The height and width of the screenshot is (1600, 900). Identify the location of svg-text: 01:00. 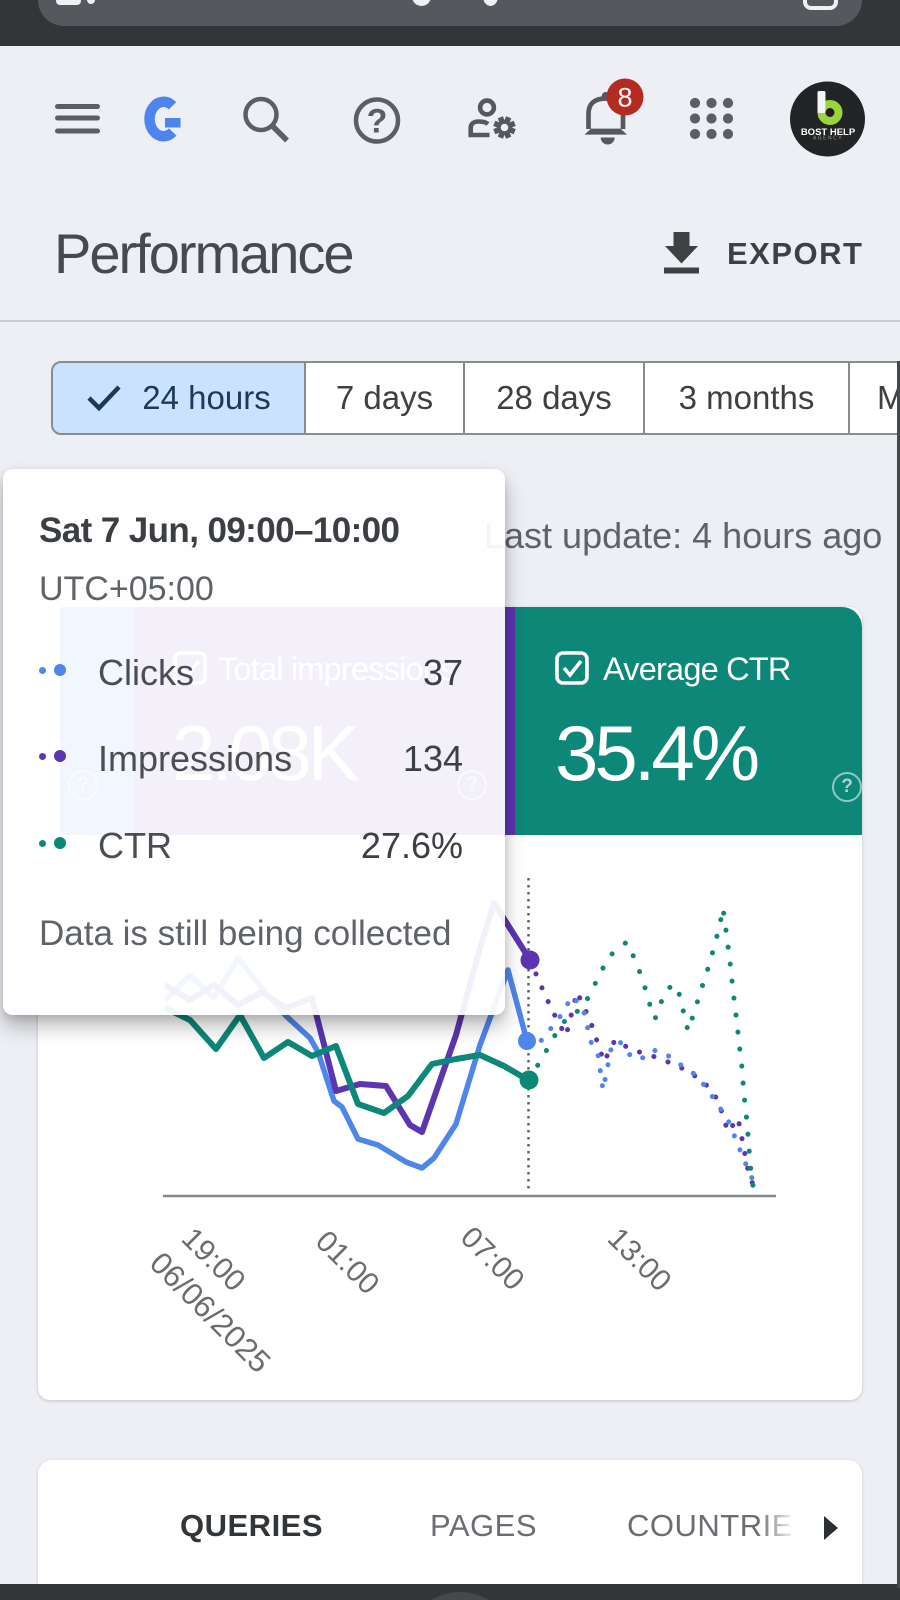
(347, 1263).